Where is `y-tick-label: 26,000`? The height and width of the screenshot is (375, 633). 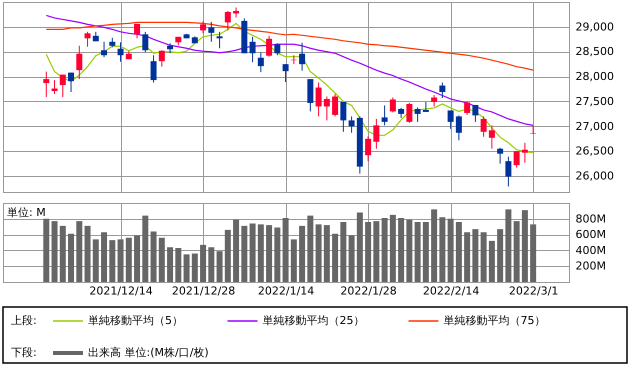 y-tick-label: 26,000 is located at coordinates (595, 176).